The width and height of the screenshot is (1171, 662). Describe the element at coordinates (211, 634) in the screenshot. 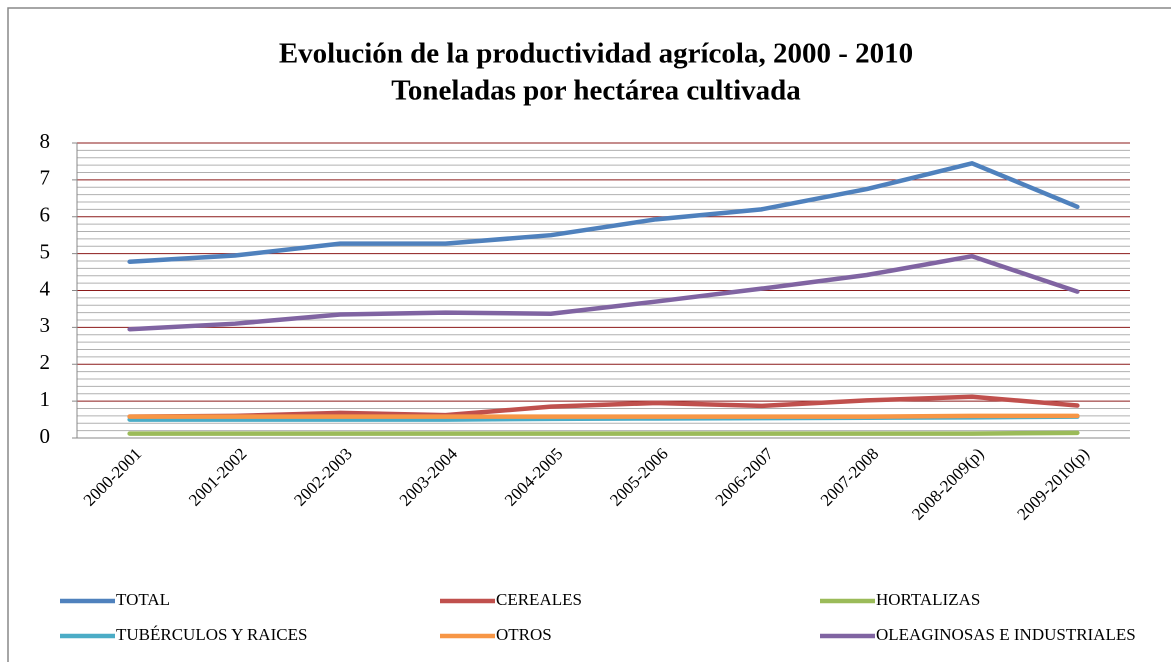

I see `legend-label: TUBÉRCULOS Y RAICES` at that location.